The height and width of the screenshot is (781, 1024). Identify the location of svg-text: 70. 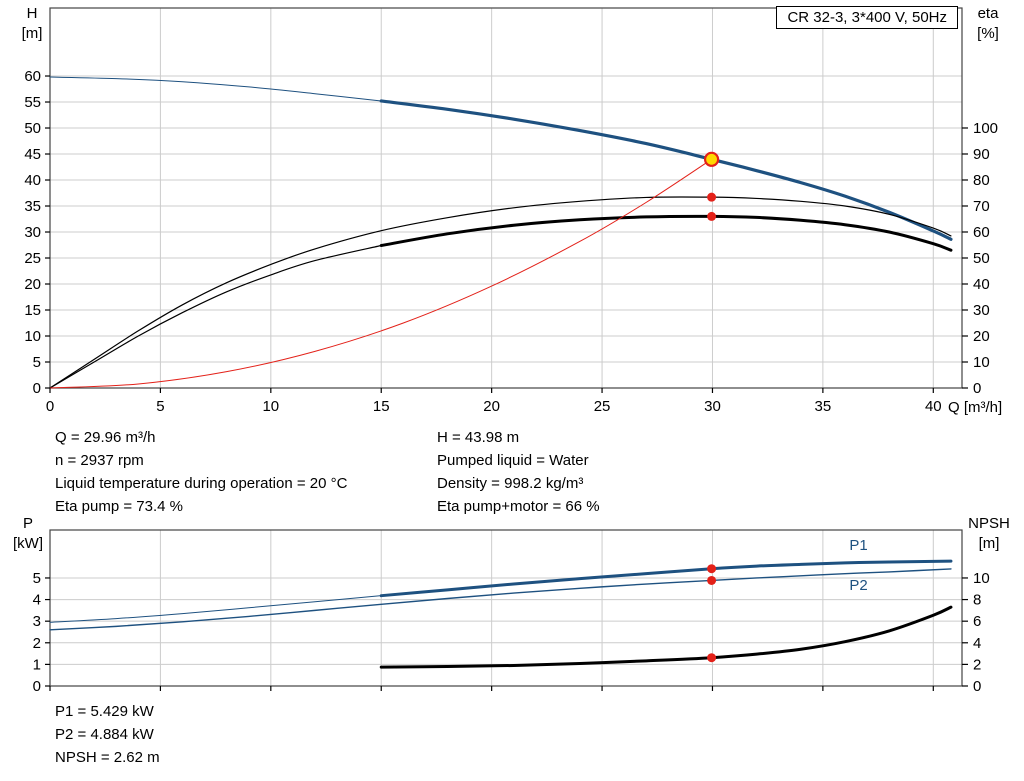
(981, 206).